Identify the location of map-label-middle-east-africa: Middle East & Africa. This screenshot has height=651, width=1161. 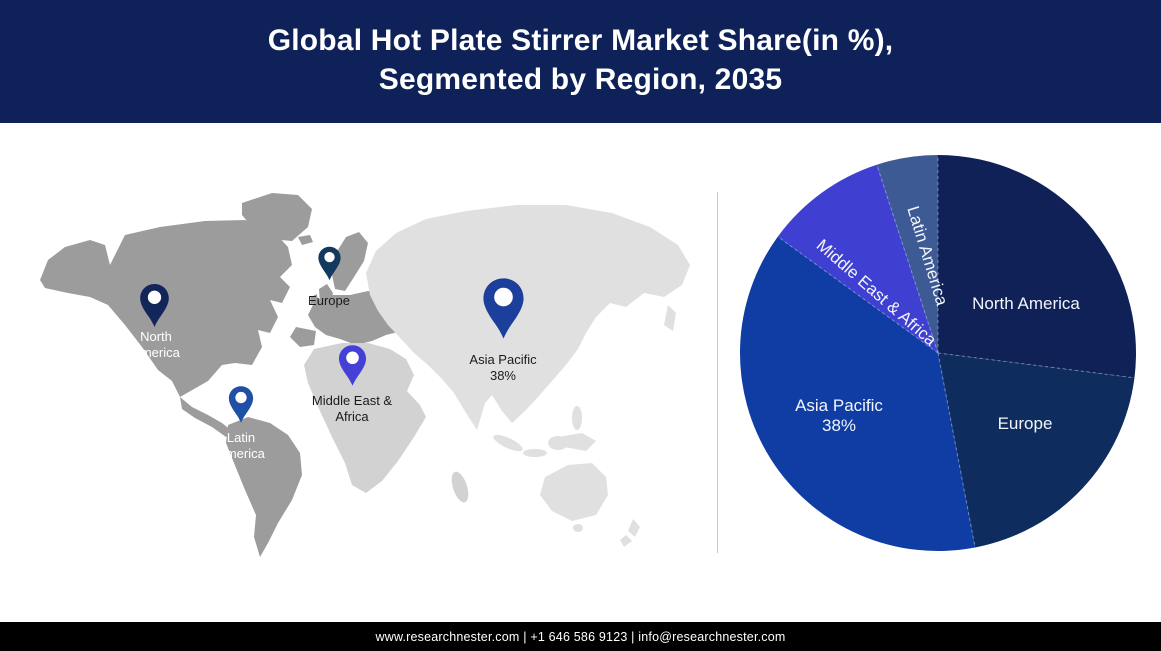
(352, 408).